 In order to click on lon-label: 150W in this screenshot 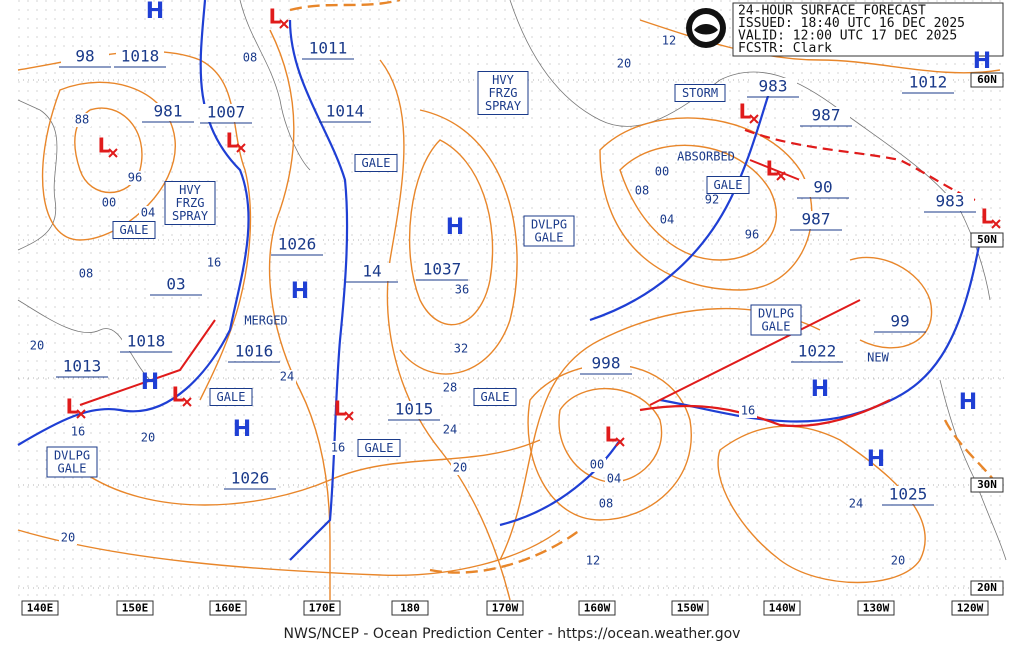, I will do `click(690, 608)`.